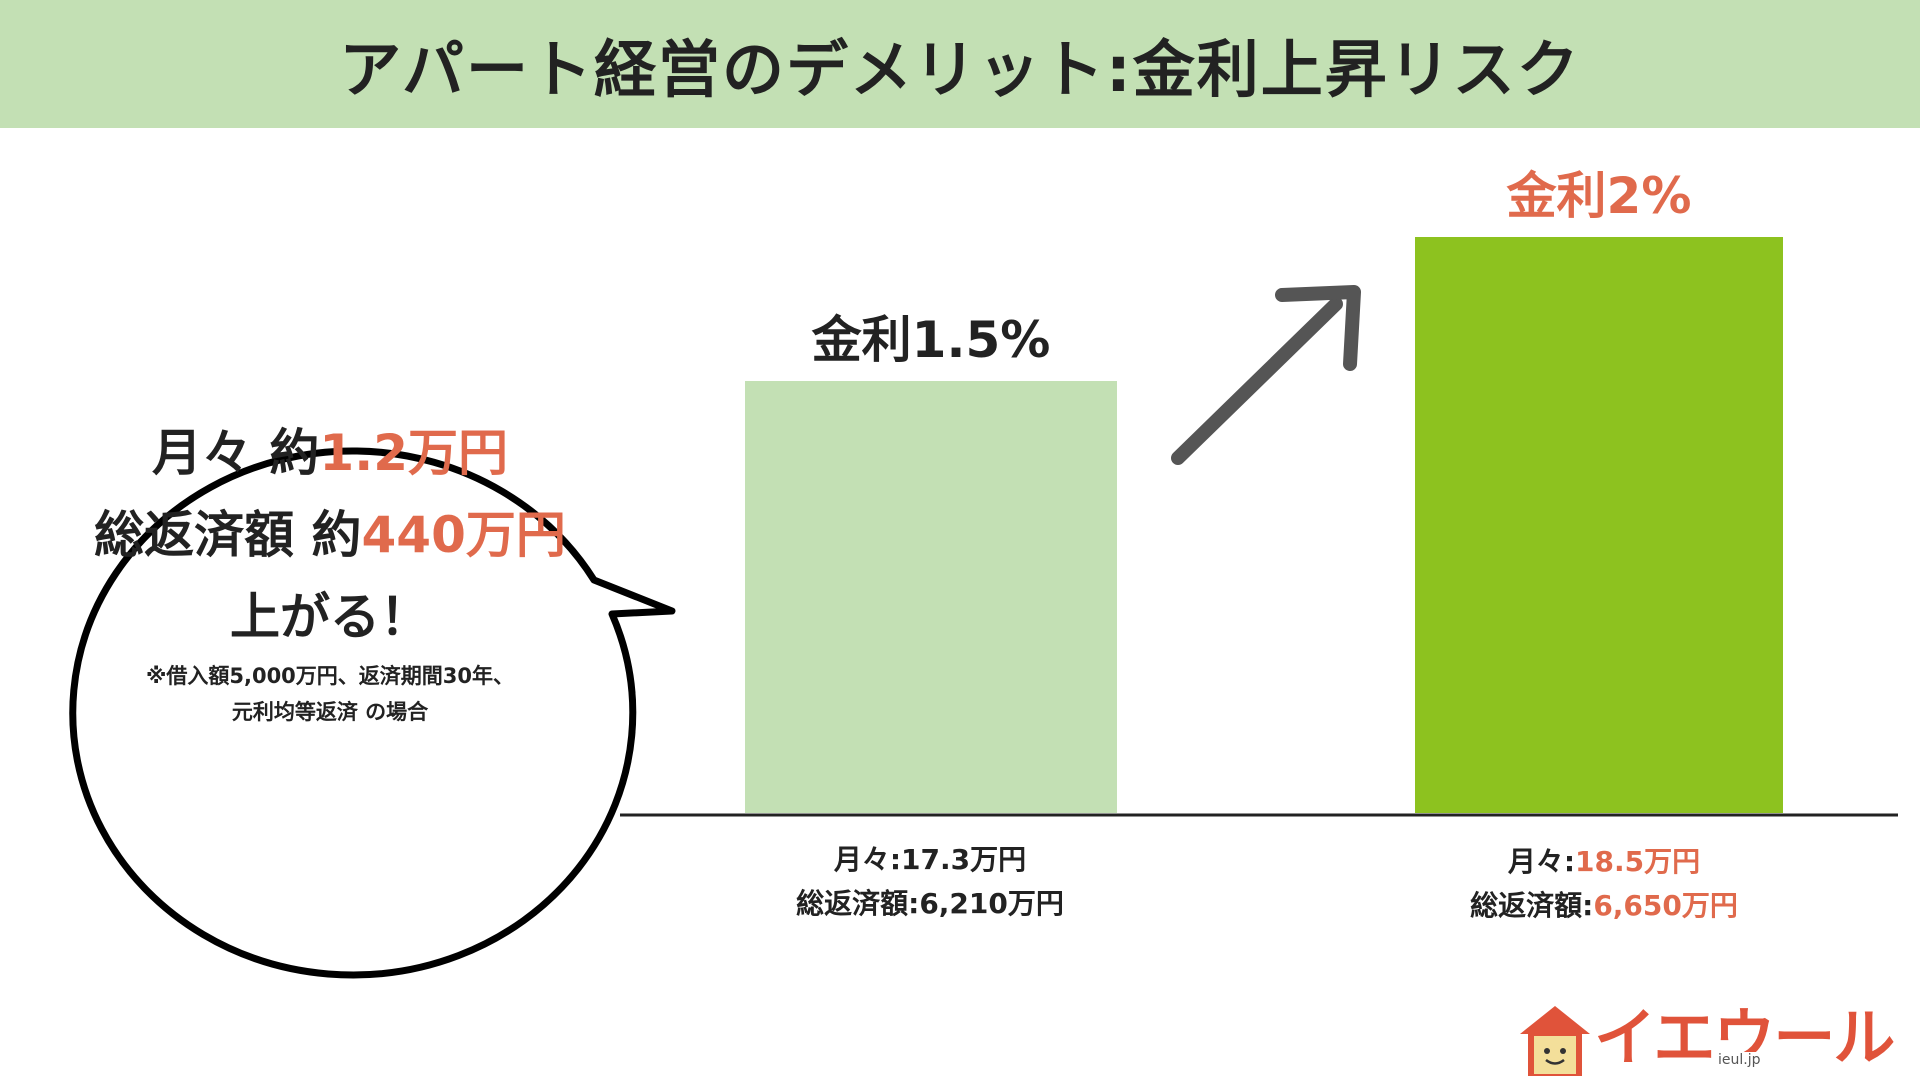  I want to click on house-icon, so click(1555, 1041).